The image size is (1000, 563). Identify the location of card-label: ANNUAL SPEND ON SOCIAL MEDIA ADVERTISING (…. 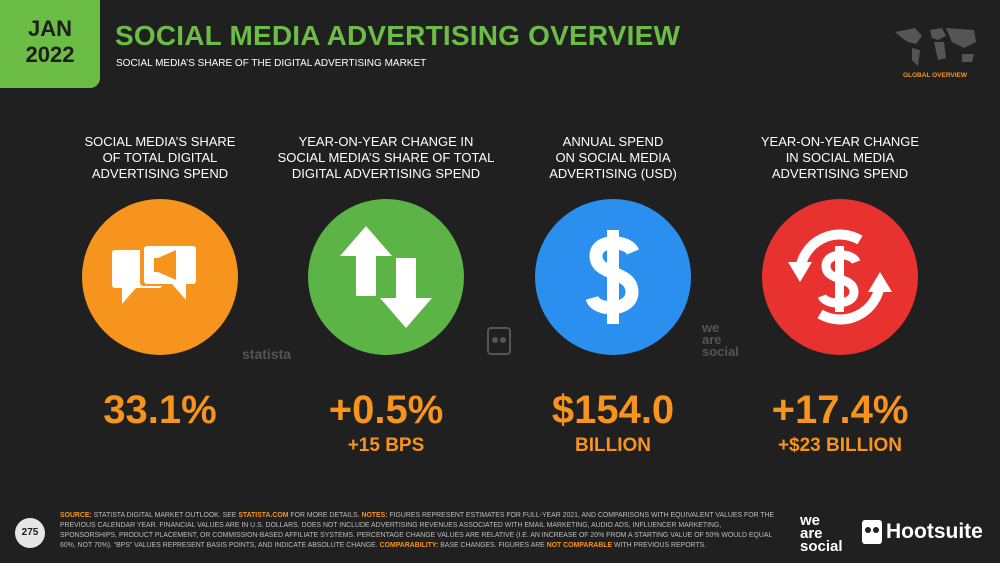
(613, 158).